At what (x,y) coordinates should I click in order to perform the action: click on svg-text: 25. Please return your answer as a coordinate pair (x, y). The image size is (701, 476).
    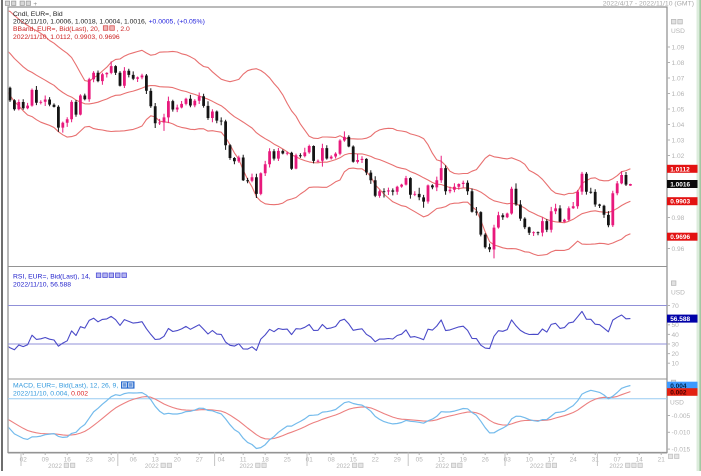
    Looking at the image, I should click on (288, 459).